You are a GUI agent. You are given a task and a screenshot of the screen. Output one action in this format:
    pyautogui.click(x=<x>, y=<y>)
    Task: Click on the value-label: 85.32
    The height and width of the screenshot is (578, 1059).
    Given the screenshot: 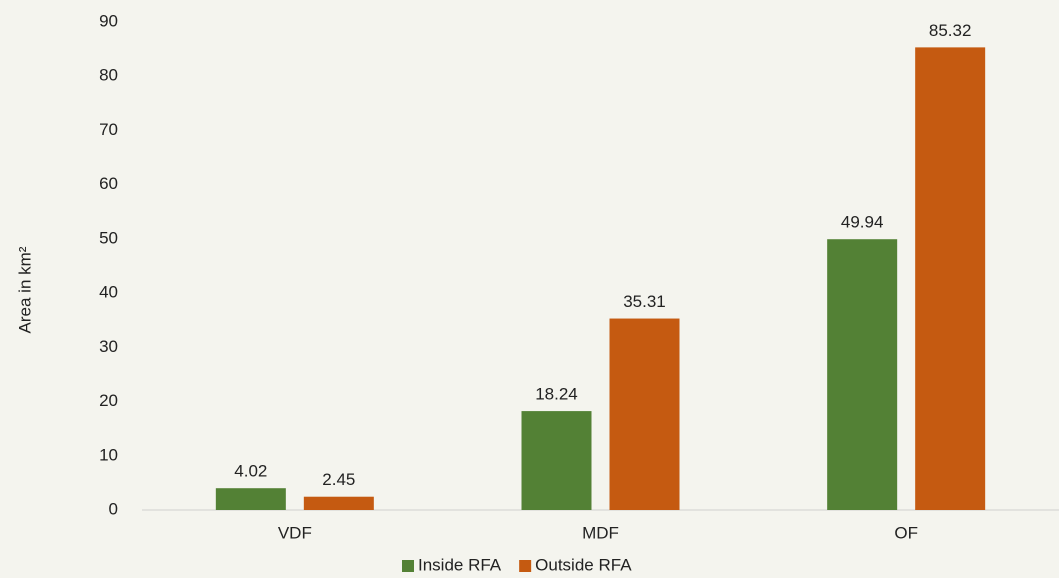 What is the action you would take?
    pyautogui.click(x=950, y=30)
    